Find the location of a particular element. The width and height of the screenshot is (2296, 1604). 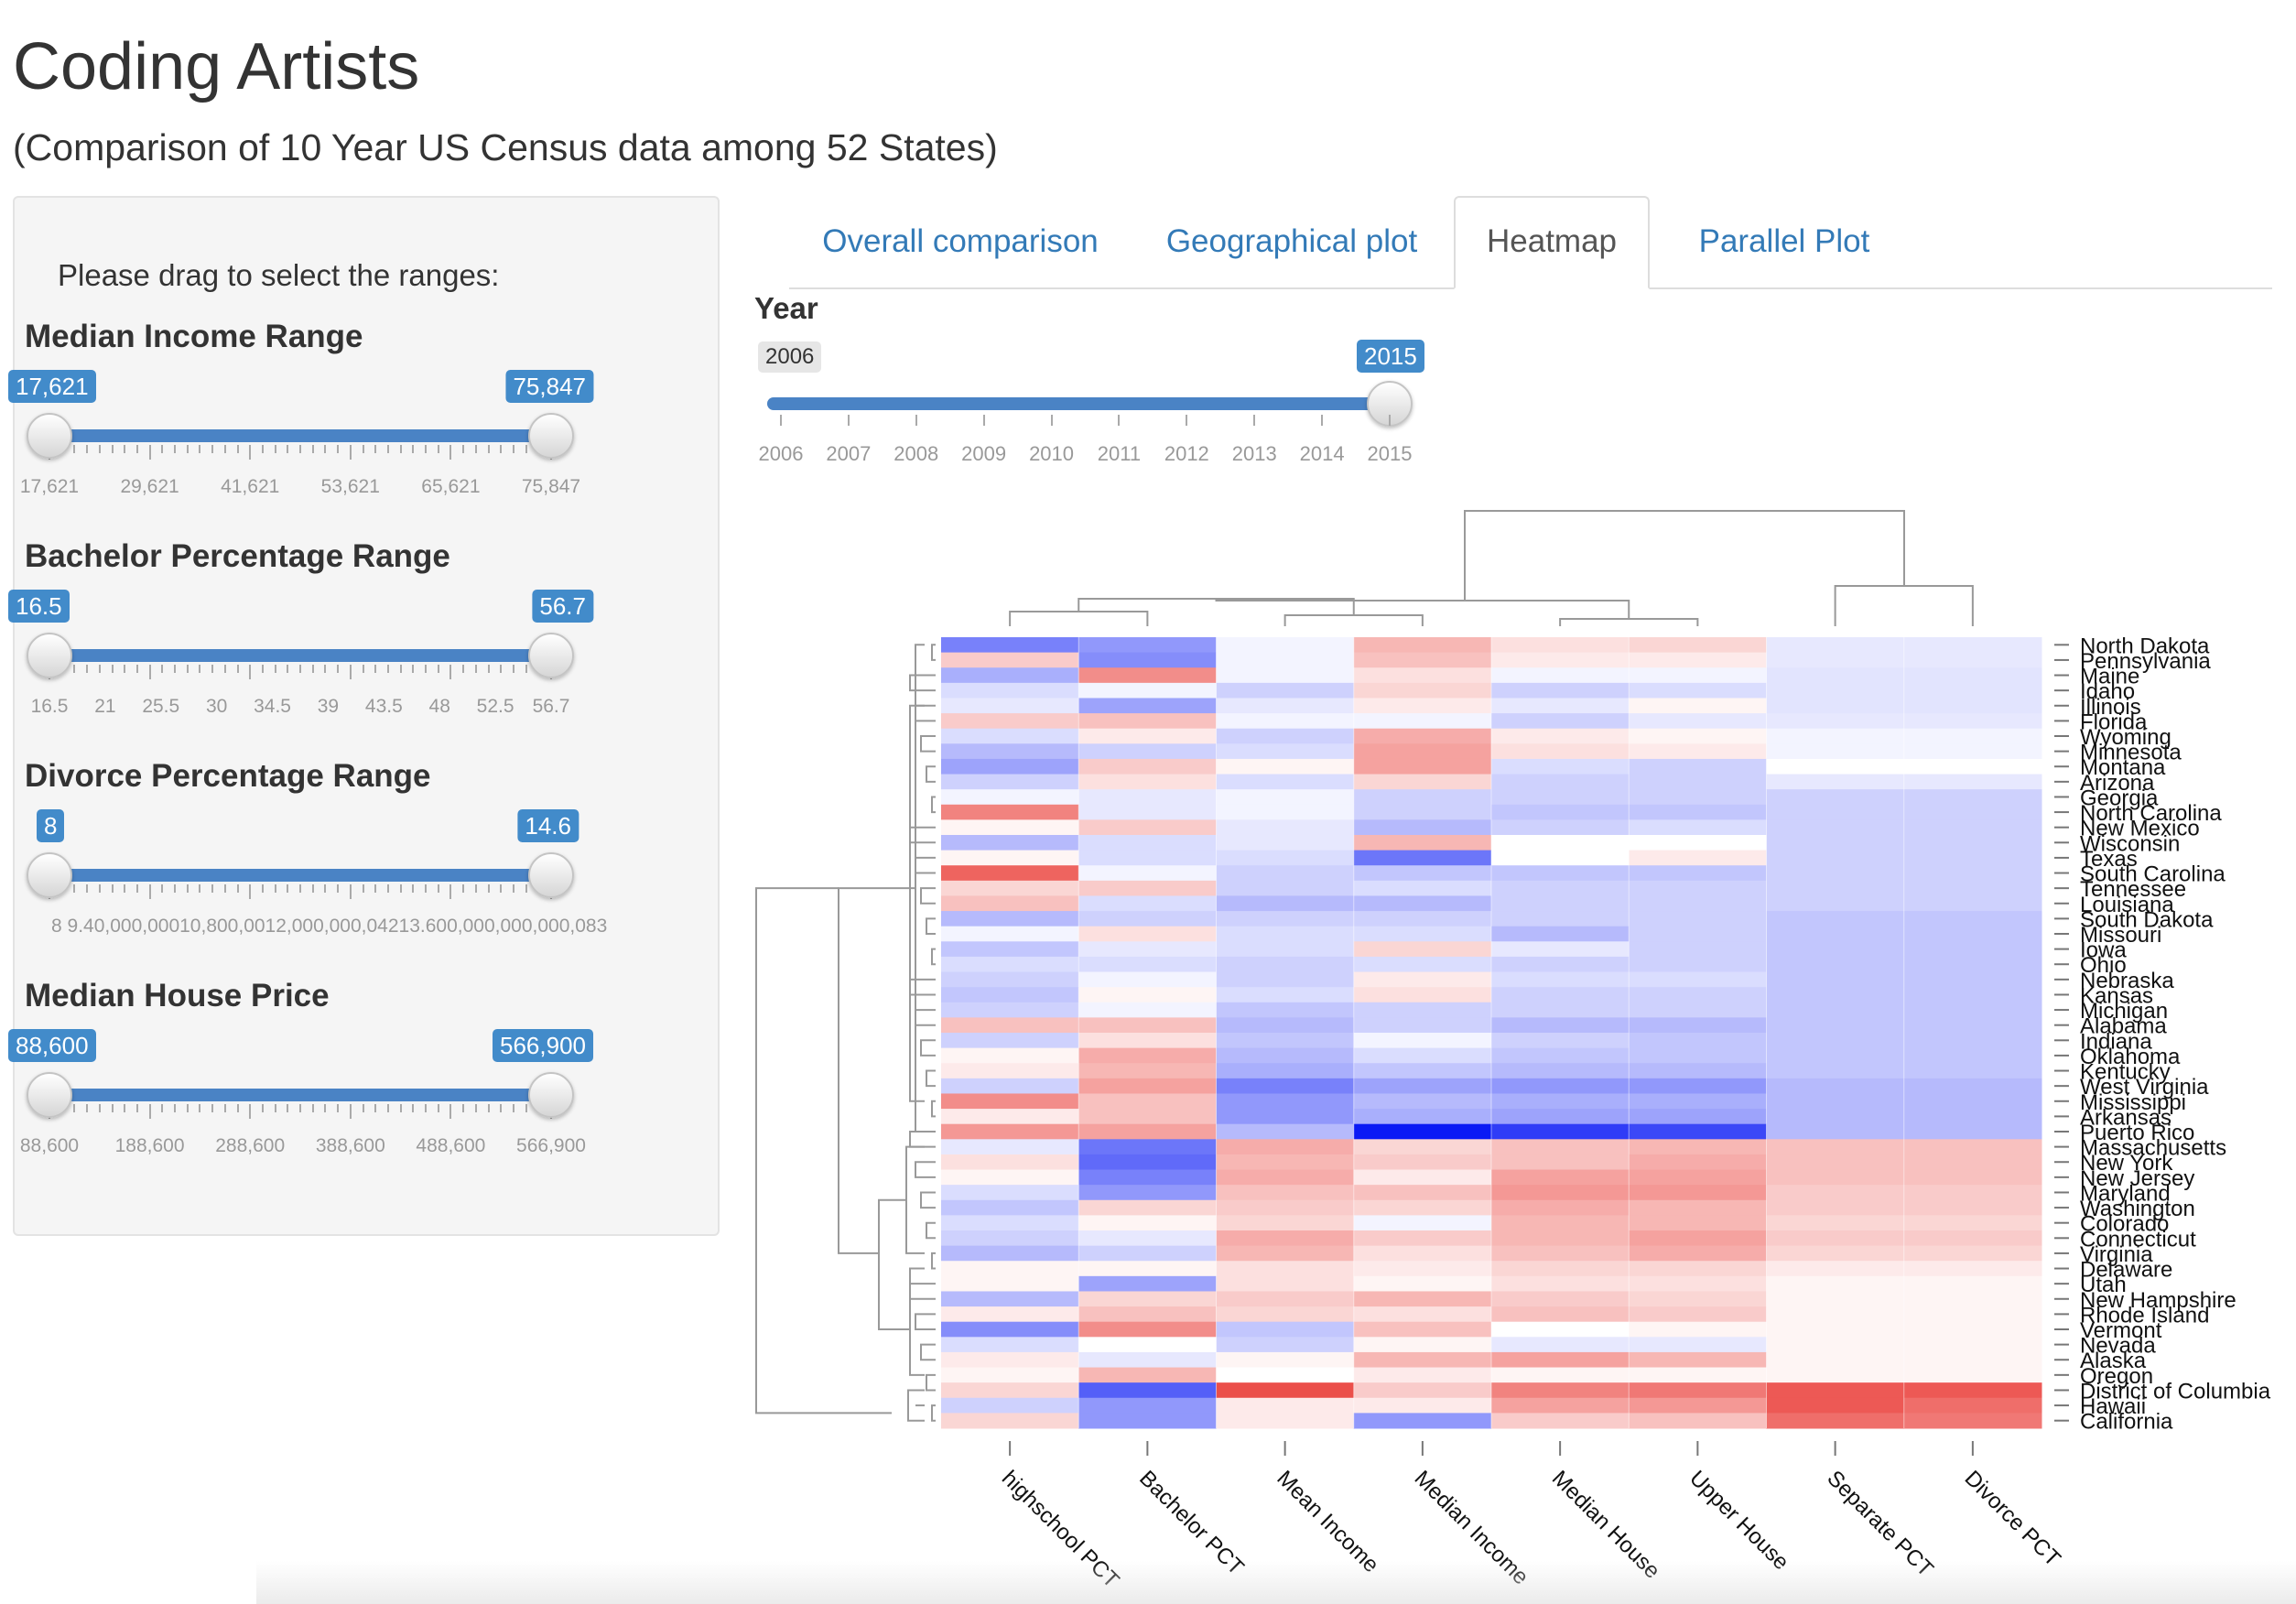

slider-tick-label: 29,621 is located at coordinates (149, 486).